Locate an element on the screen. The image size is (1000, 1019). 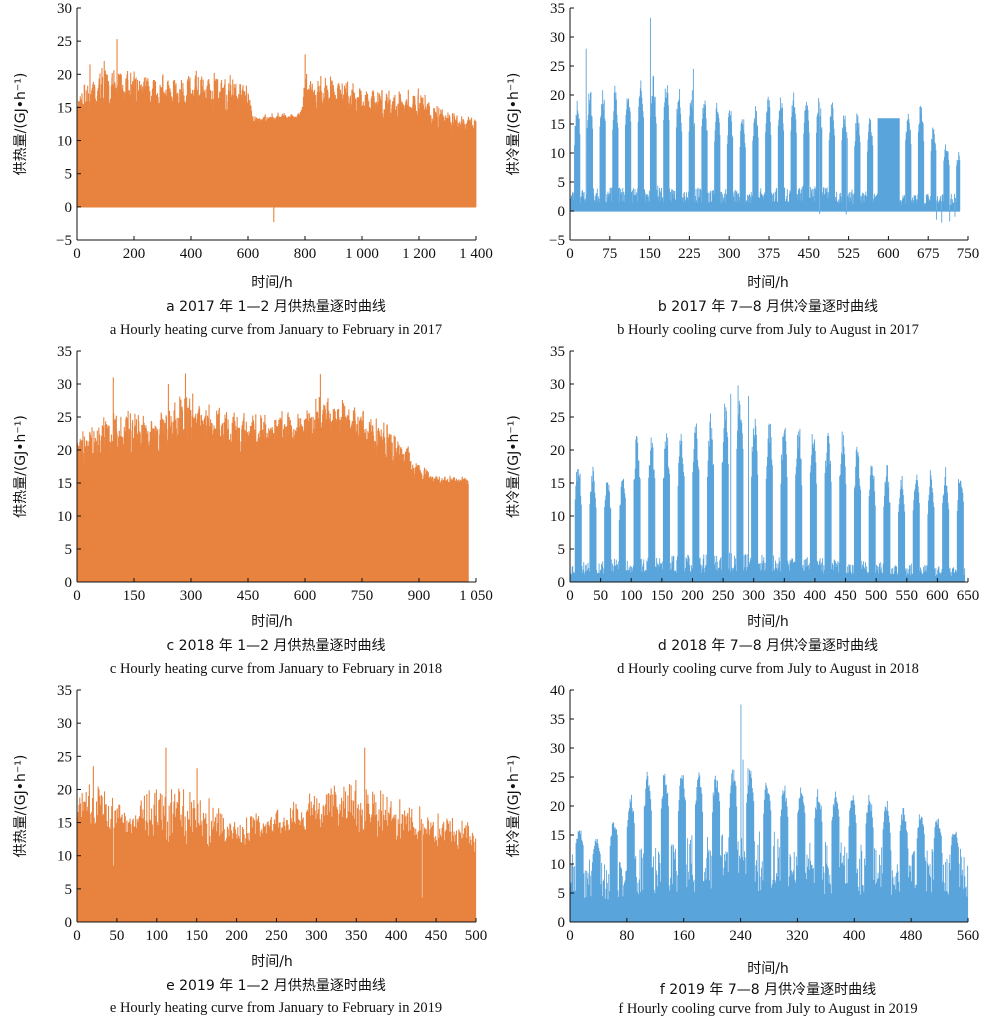
caption-chinese: a 2017 年 1—2 月供热量逐时曲线 is located at coordinates (276, 307).